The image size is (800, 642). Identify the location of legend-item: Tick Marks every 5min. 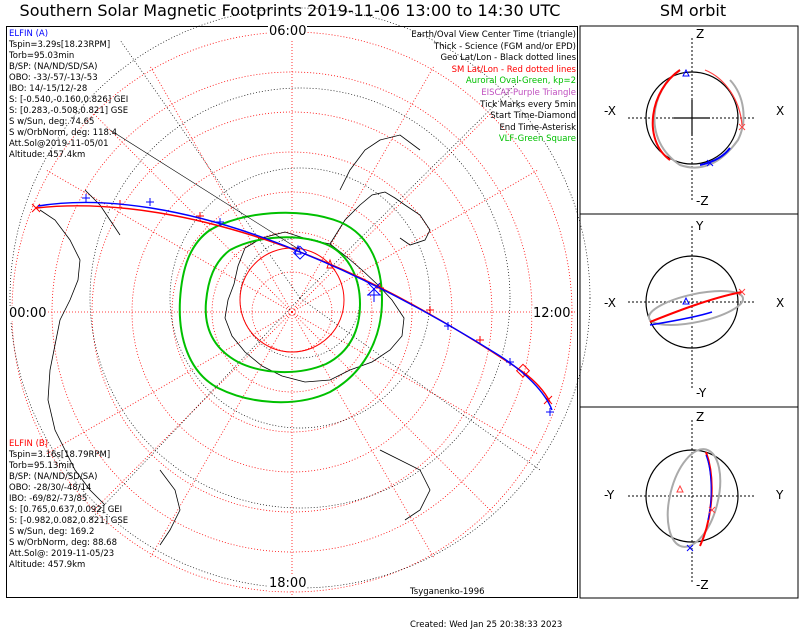
(528, 104).